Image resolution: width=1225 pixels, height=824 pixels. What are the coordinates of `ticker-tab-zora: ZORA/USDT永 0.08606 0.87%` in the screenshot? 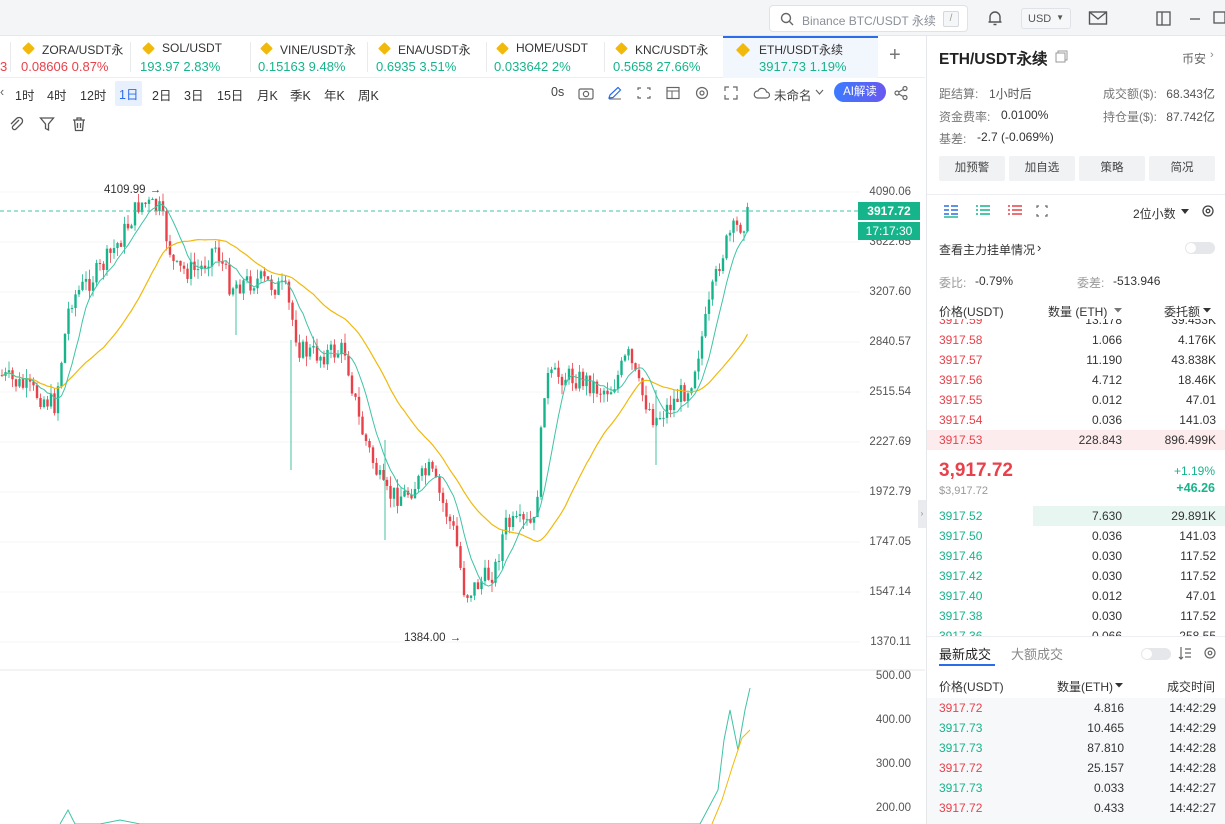 It's located at (74, 57).